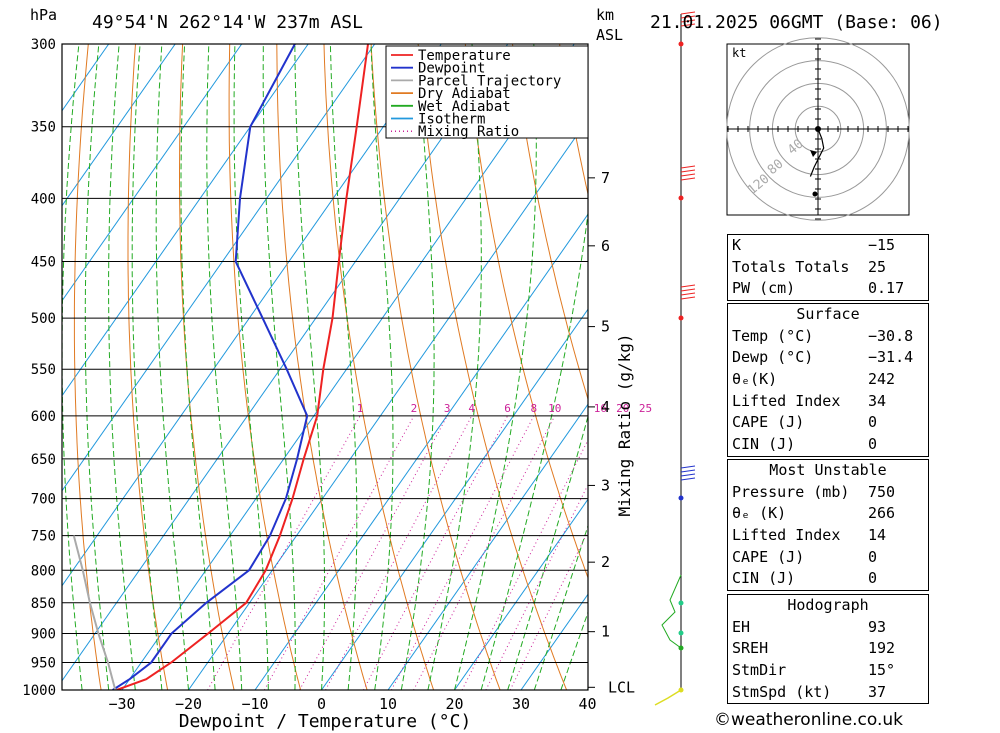 This screenshot has width=1000, height=733. What do you see at coordinates (600, 408) in the screenshot?
I see `mixing-ratio-label: 16` at bounding box center [600, 408].